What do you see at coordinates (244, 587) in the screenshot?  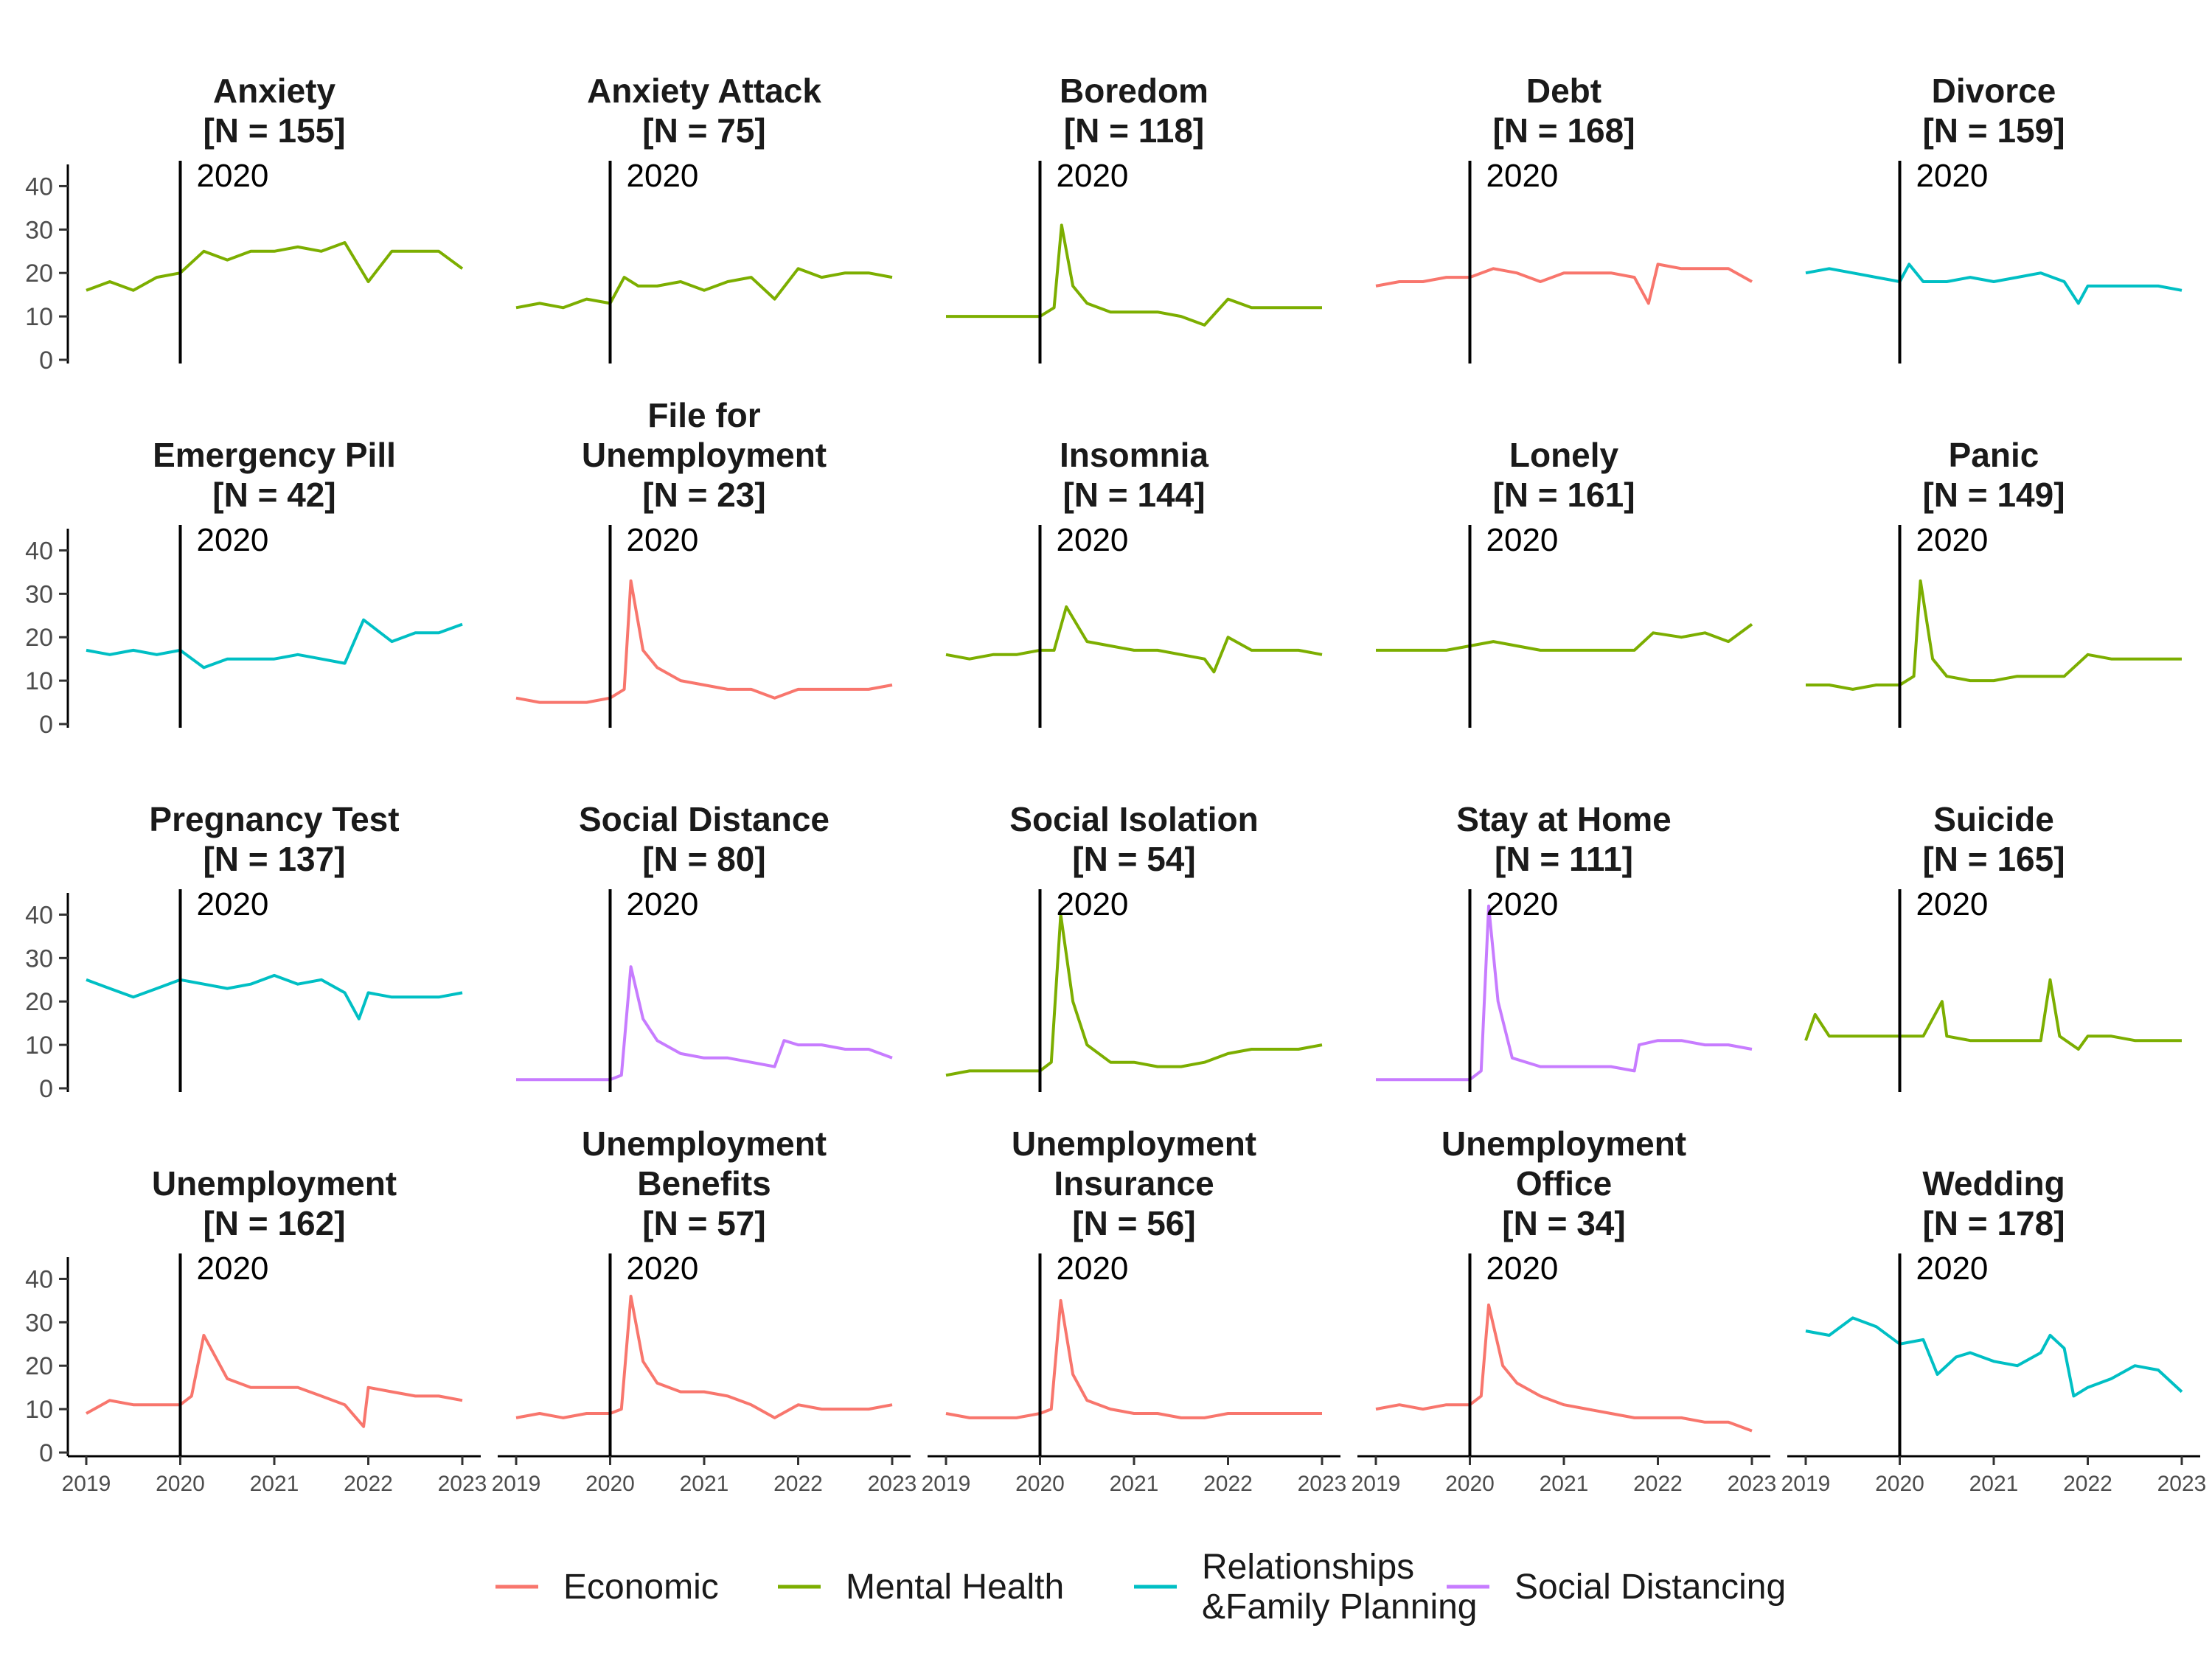 I see `panel: Emergency Pill [N = 42] 0 10 20 30 40 2020` at bounding box center [244, 587].